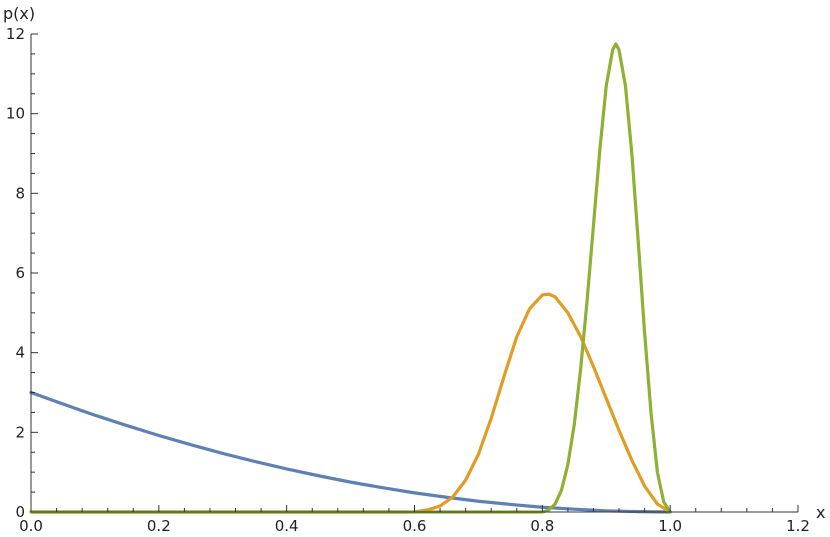 This screenshot has height=537, width=830. What do you see at coordinates (820, 512) in the screenshot?
I see `x-axis-title: x` at bounding box center [820, 512].